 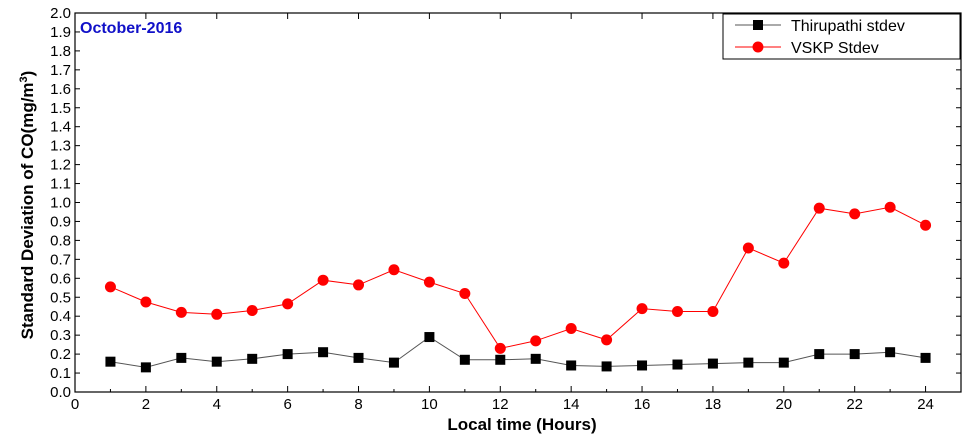 What do you see at coordinates (60, 278) in the screenshot?
I see `y-tick-label: 0.6` at bounding box center [60, 278].